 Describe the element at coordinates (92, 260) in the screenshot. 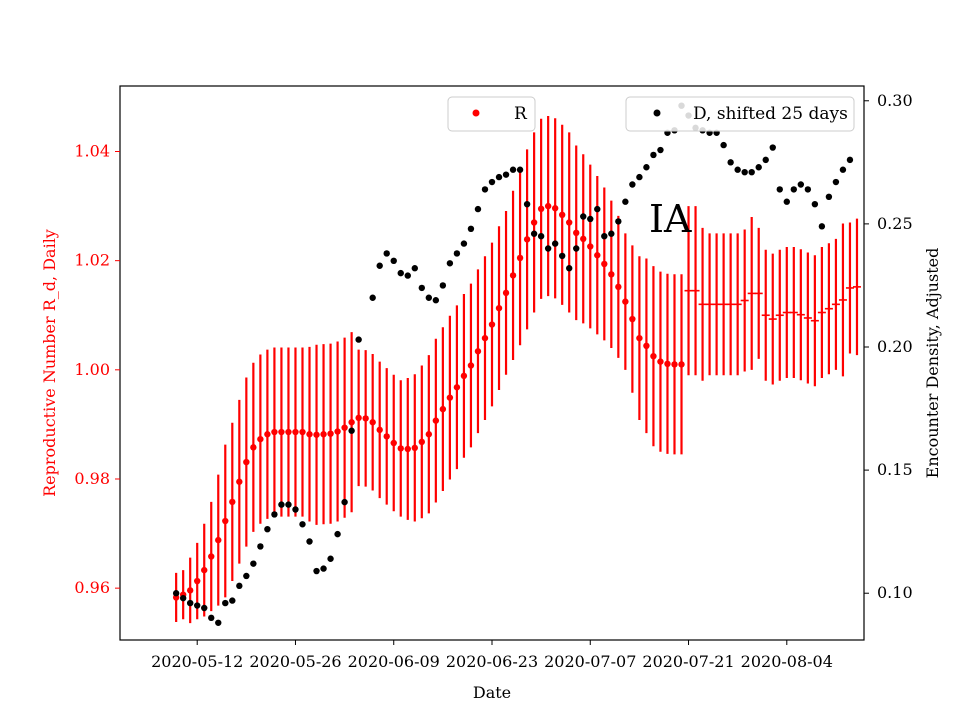

I see `left-y-tick-label: 1.02` at that location.